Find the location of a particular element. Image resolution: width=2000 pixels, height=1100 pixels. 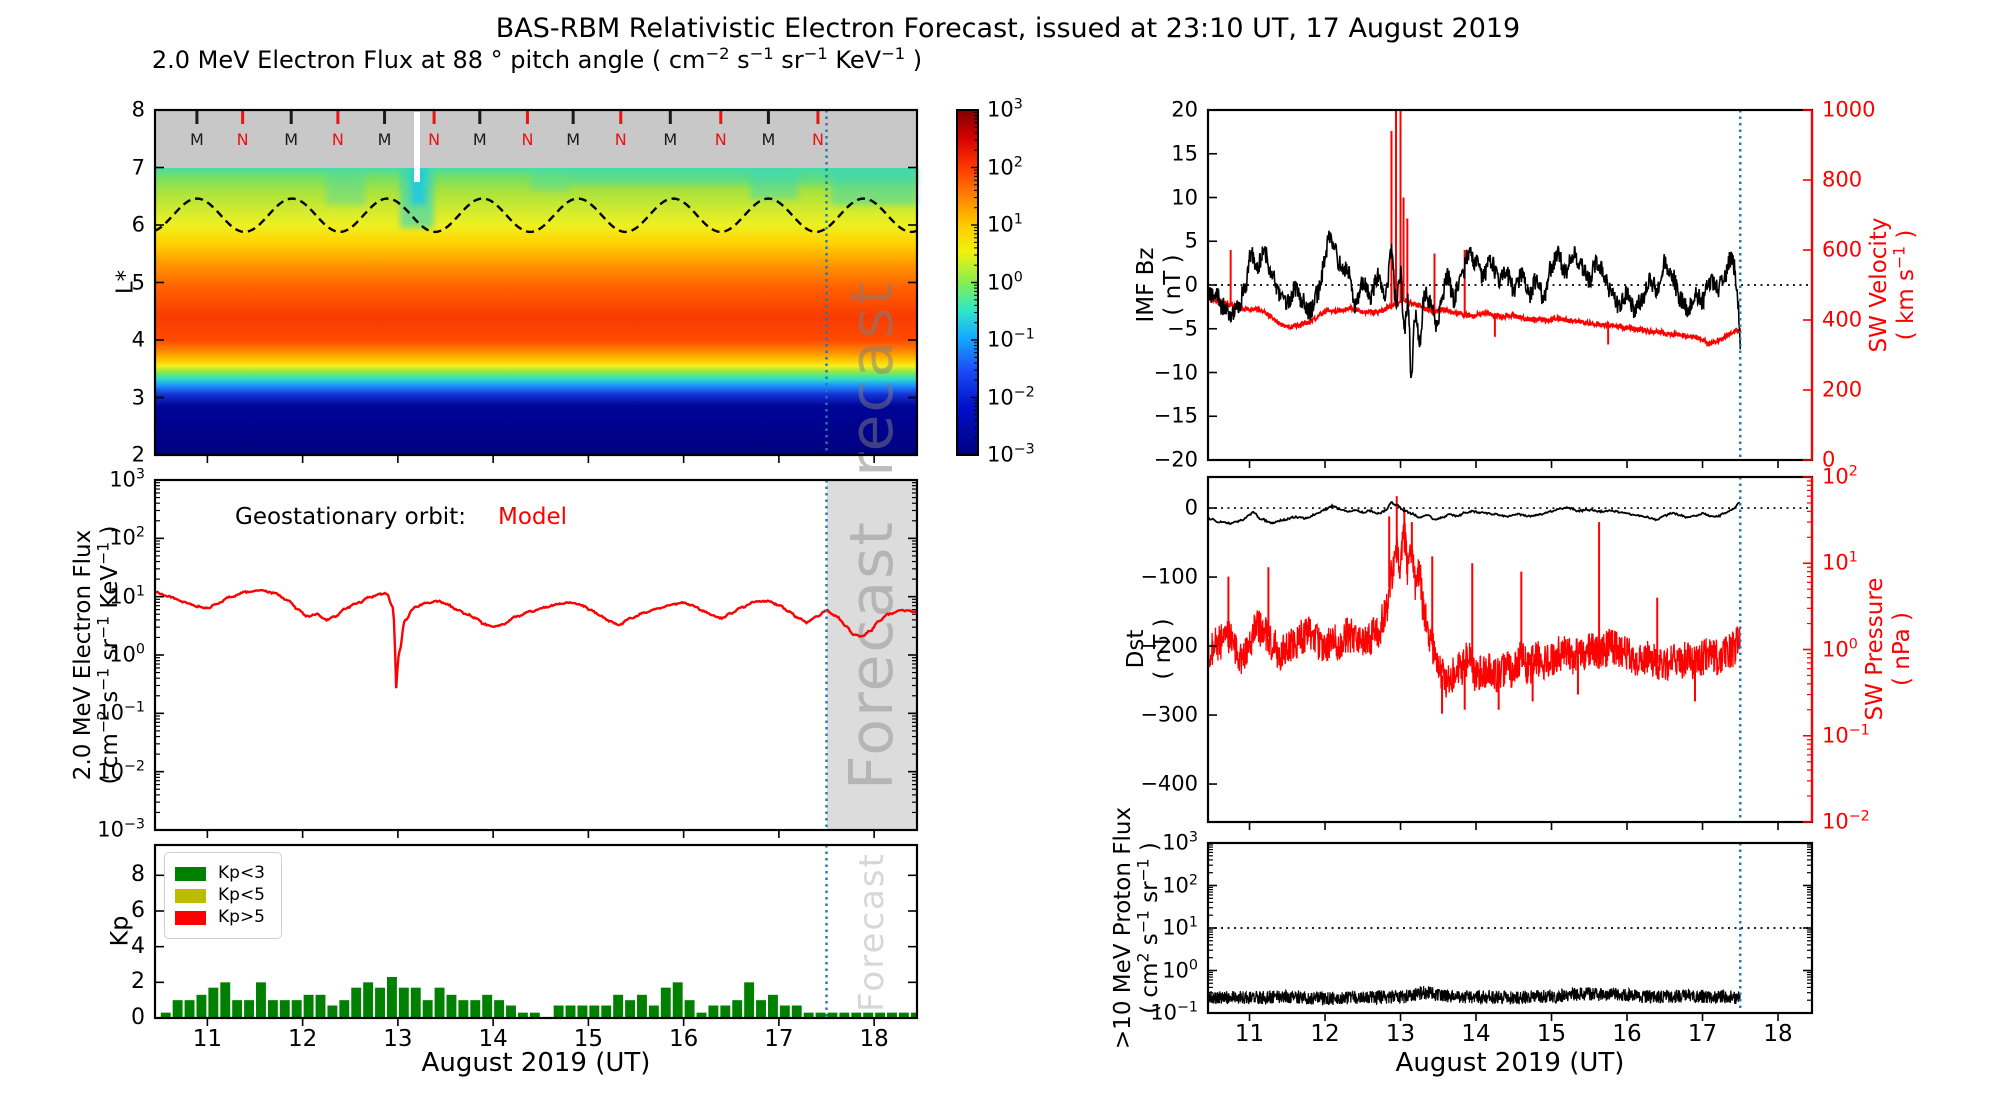

sw-velocity-axis-label: SW Velocity ( km s−1 ) is located at coordinates (1893, 285).